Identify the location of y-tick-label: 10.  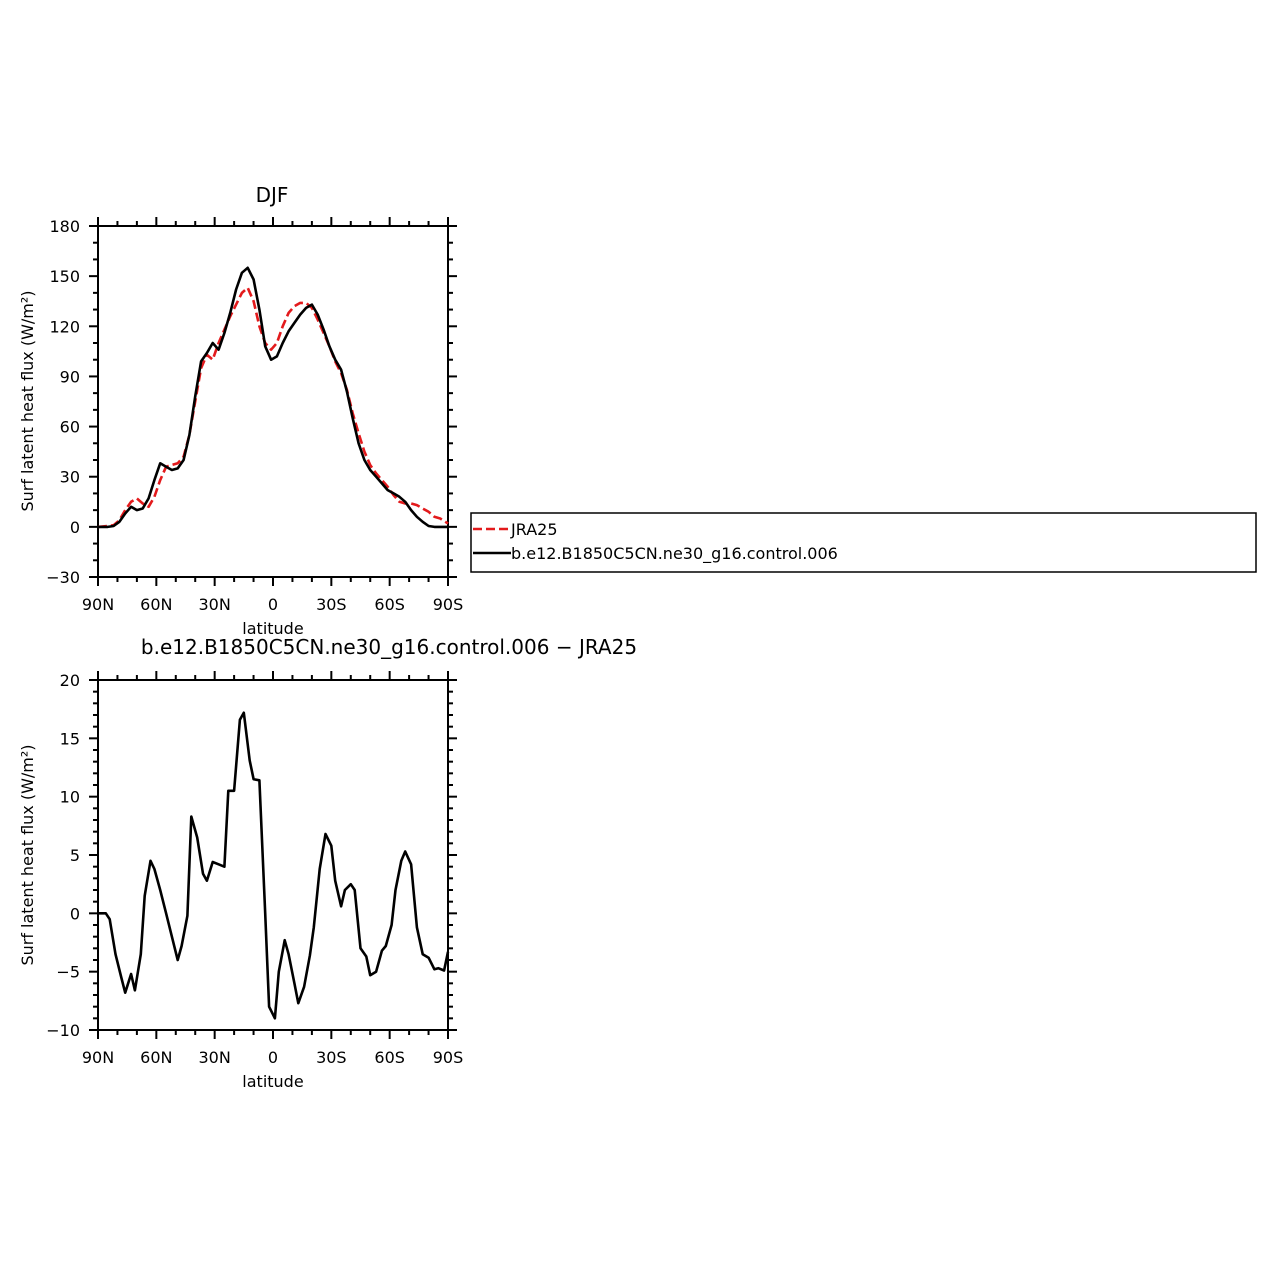
(70, 797).